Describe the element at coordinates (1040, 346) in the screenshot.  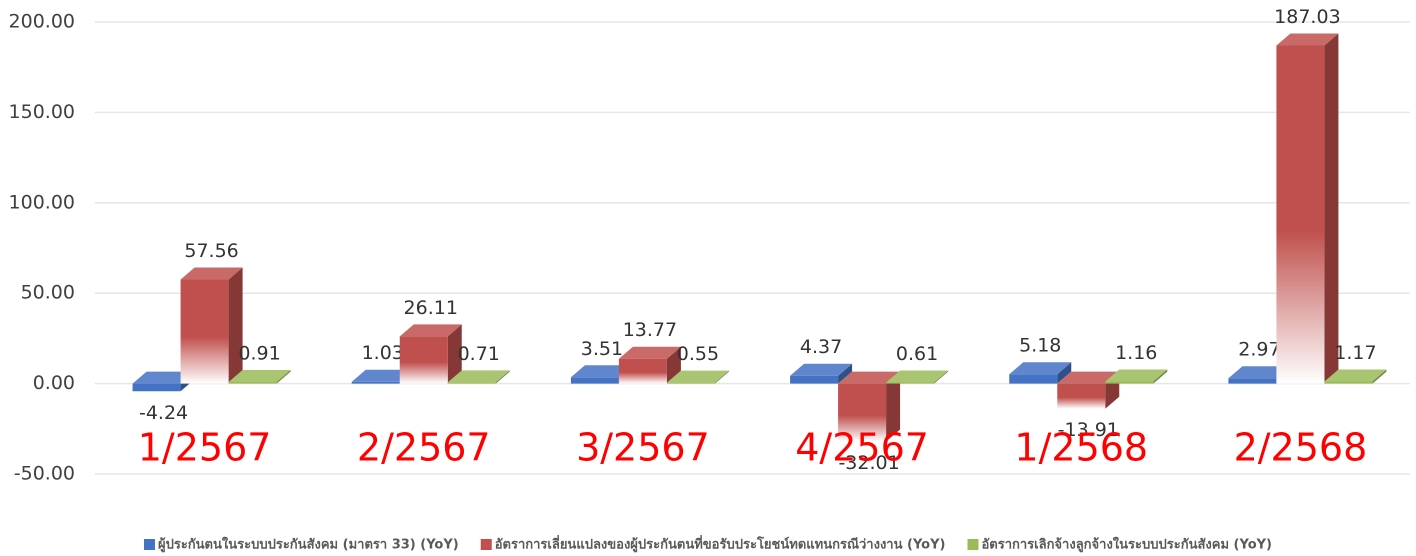
I see `value-label: 5.18` at that location.